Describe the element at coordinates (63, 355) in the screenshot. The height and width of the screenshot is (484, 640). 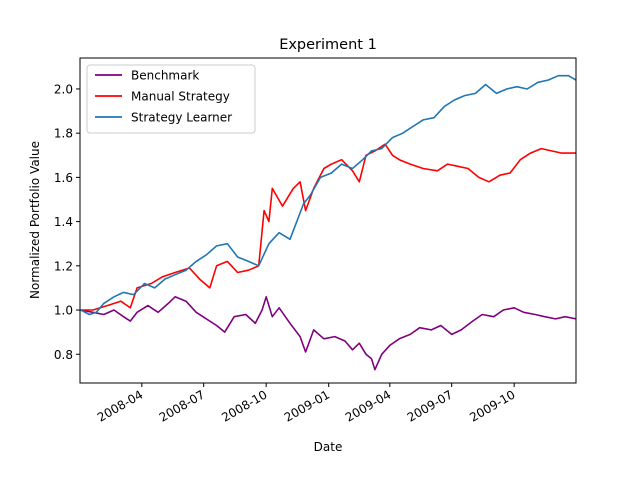
I see `y-tick-label: 0.8` at that location.